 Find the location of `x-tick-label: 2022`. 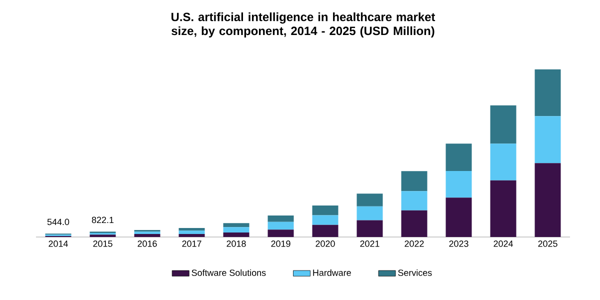

x-tick-label: 2022 is located at coordinates (414, 243).